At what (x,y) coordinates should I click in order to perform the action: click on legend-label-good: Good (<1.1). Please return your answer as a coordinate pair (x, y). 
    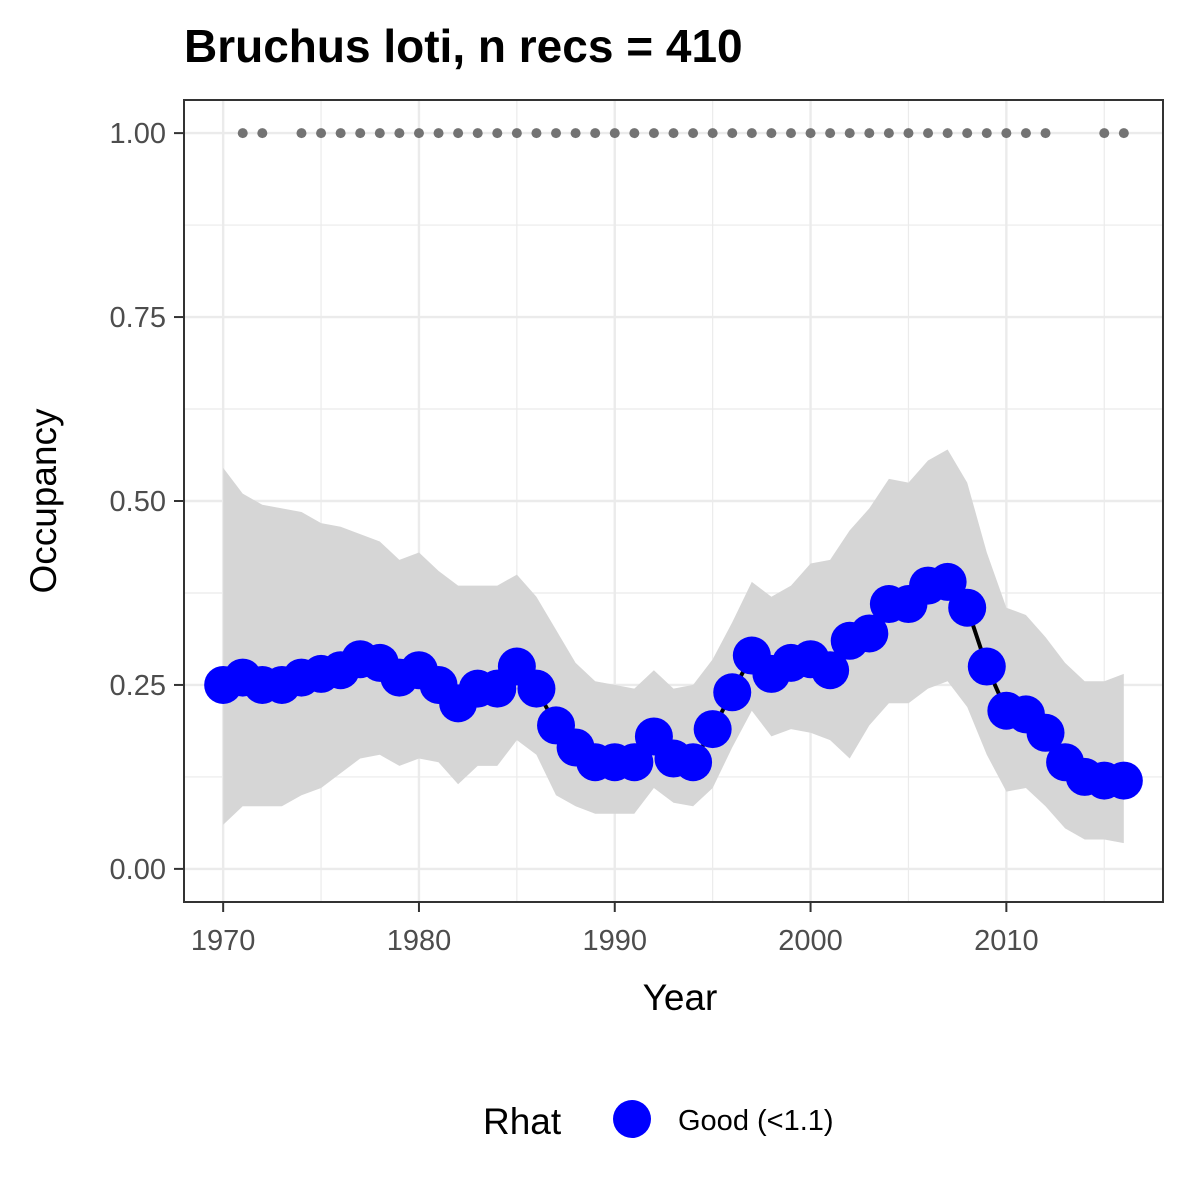
    Looking at the image, I should click on (756, 1121).